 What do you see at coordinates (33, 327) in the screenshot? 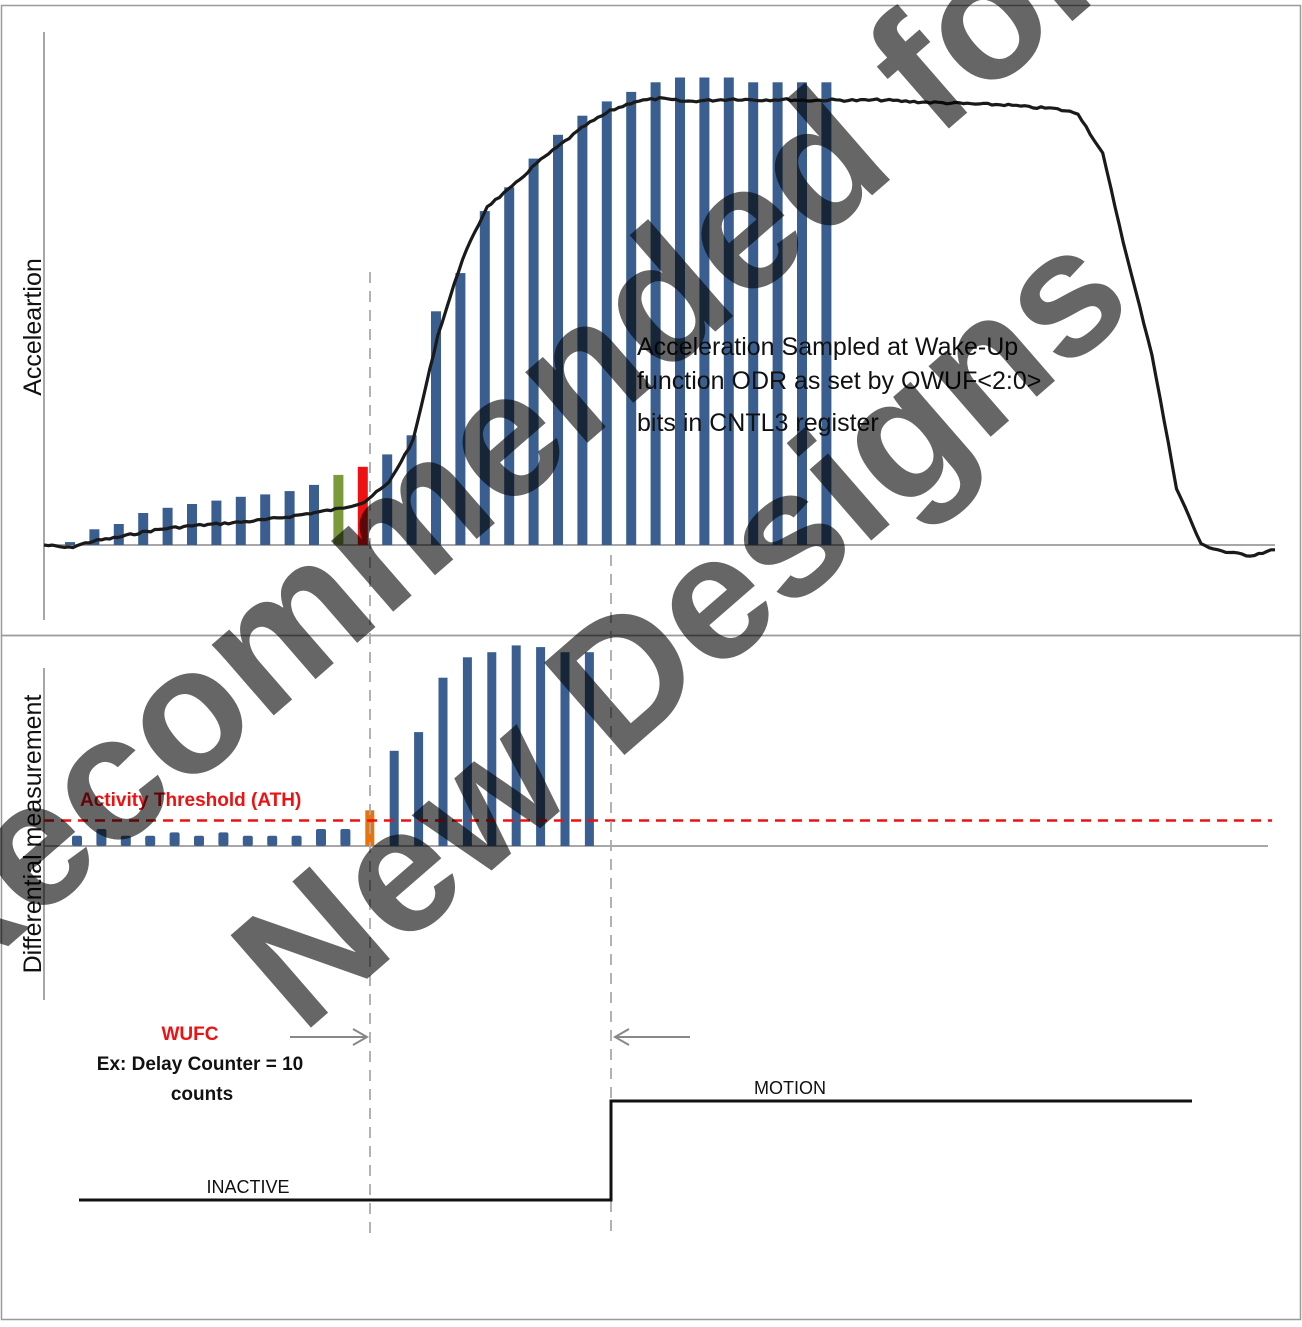
I see `accel-y-axis-label: Acceleartion` at bounding box center [33, 327].